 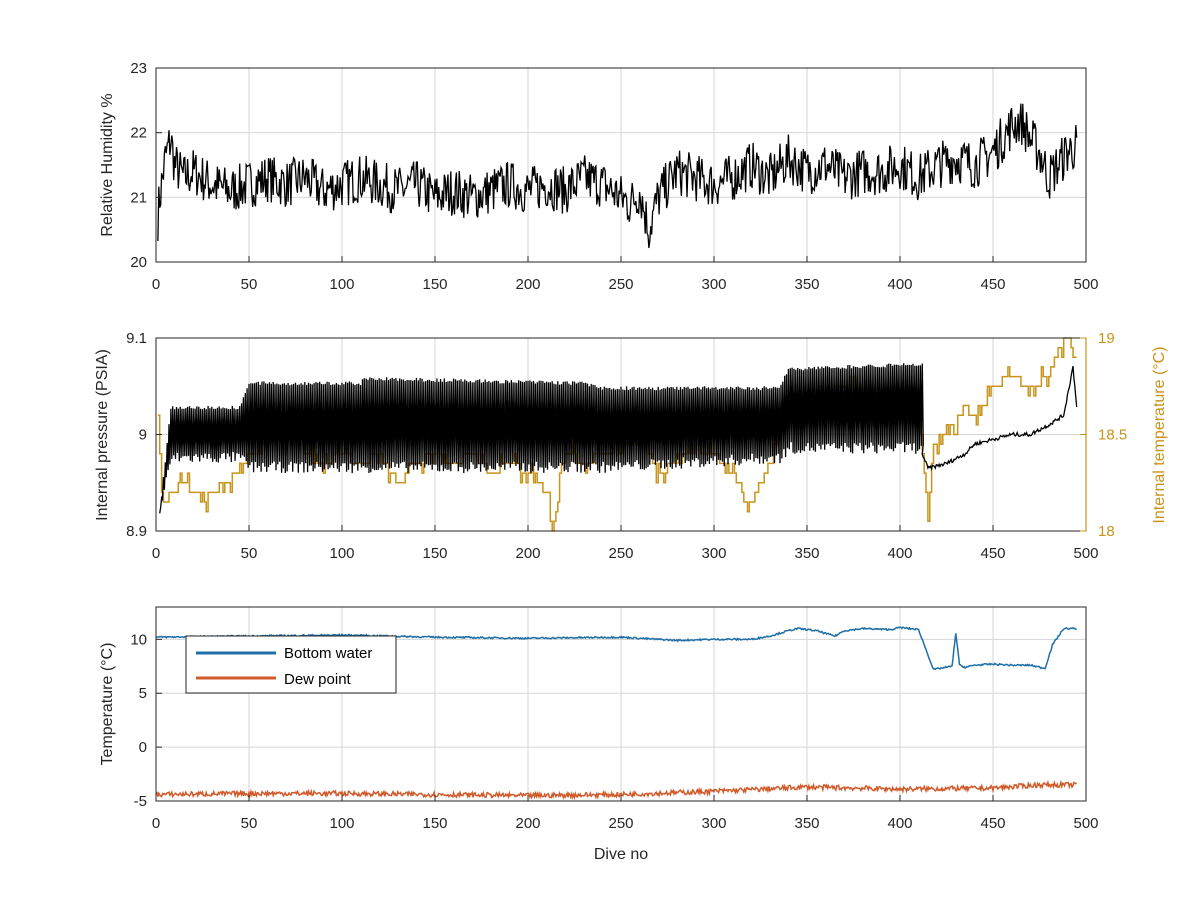 I want to click on line-dew-point, so click(x=616, y=790).